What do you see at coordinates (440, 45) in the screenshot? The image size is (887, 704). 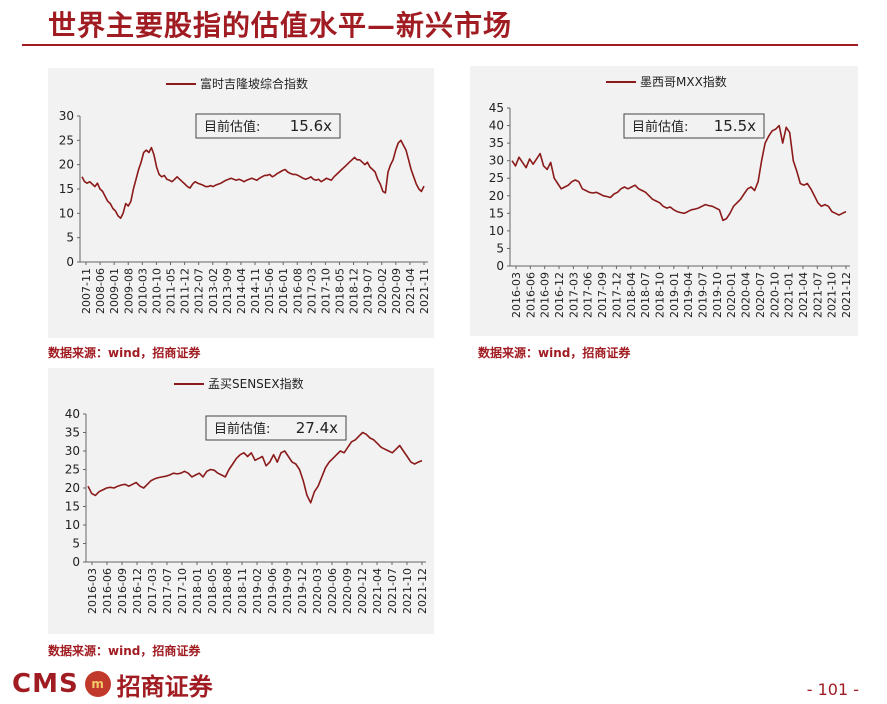 I see `title-divider` at bounding box center [440, 45].